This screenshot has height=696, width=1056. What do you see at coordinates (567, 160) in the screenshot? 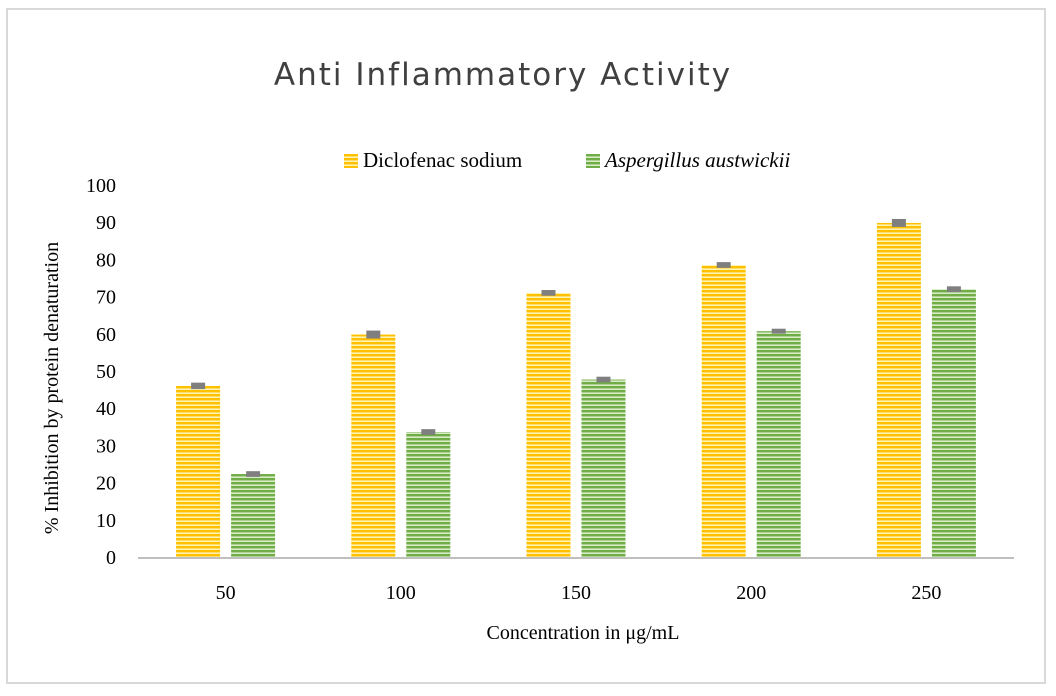
I see `legend: Diclofenac sodium Aspergillus austwickii` at bounding box center [567, 160].